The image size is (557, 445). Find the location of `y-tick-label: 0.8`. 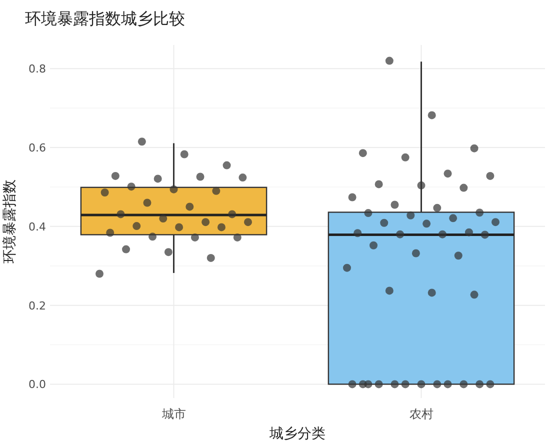

y-tick-label: 0.8 is located at coordinates (37, 69).